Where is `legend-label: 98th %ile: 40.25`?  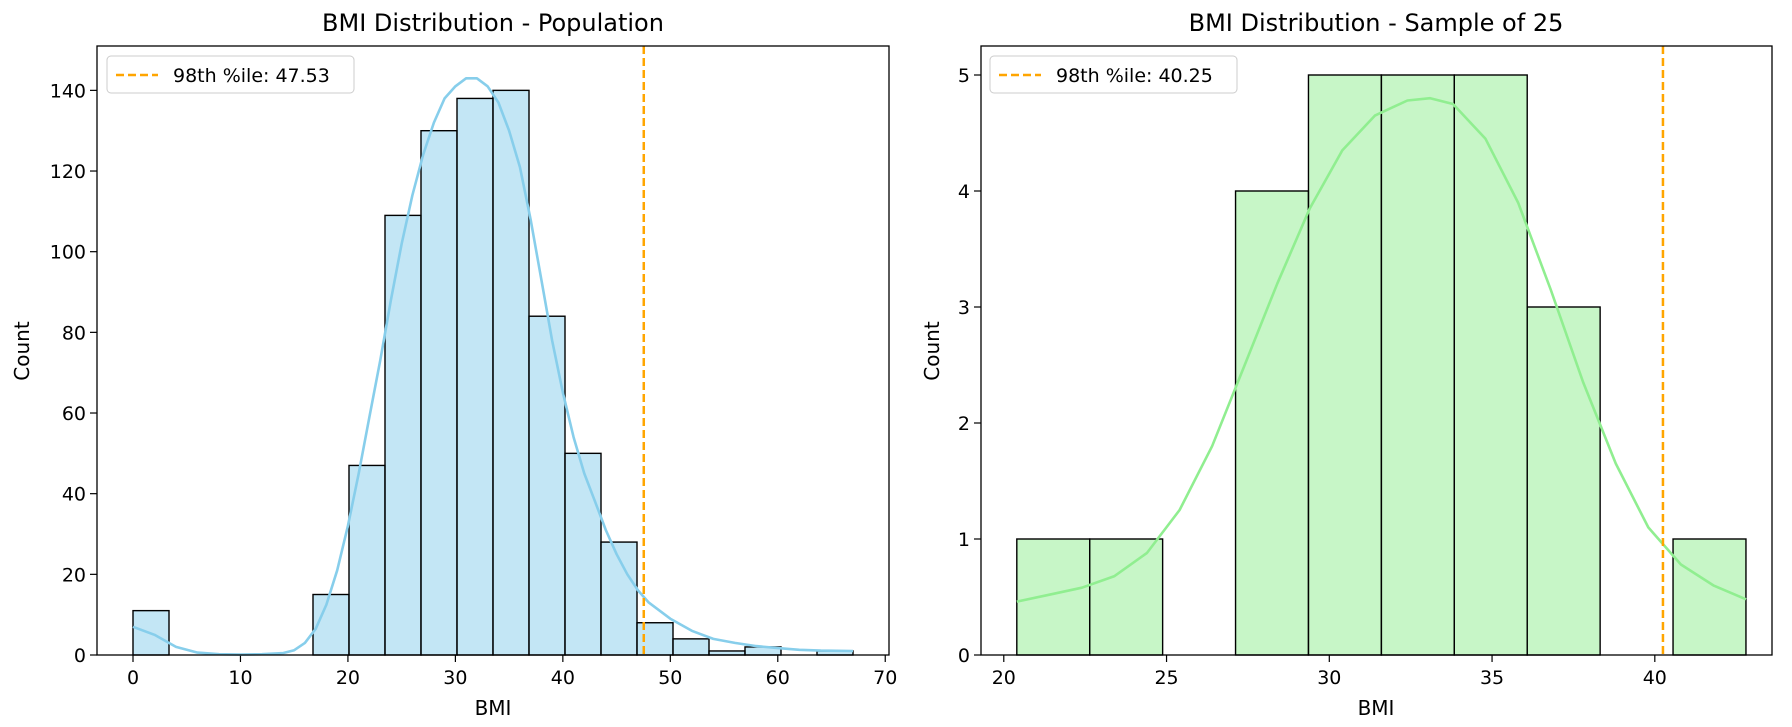 legend-label: 98th %ile: 40.25 is located at coordinates (1134, 76).